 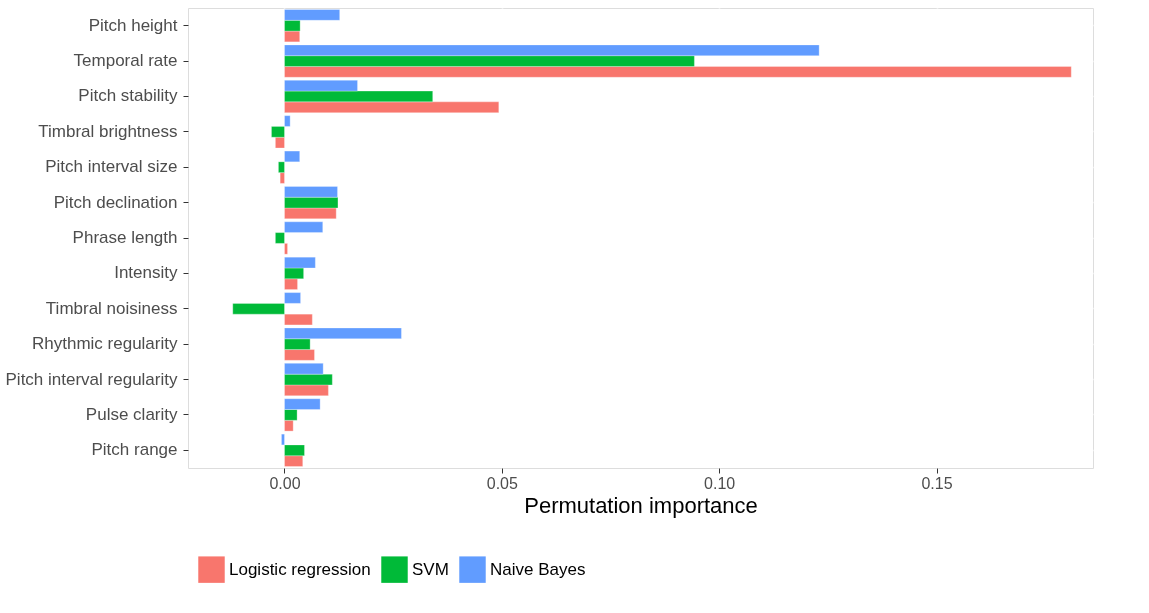 I want to click on y-tick-label: Phrase length, so click(x=125, y=237).